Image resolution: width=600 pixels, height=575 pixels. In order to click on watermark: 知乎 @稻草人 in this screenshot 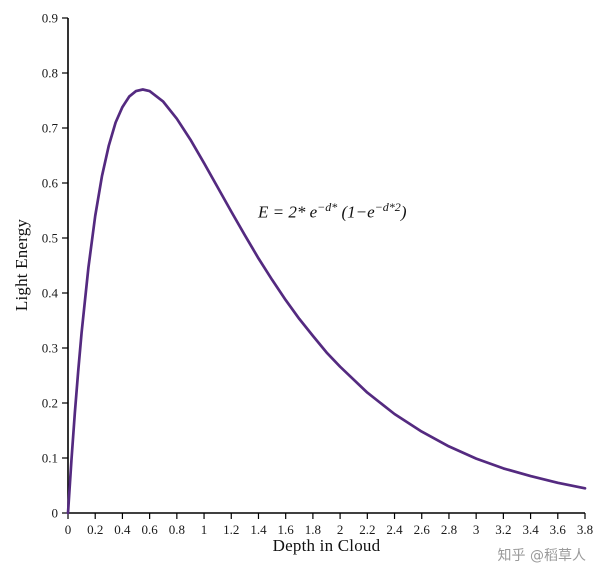, I will do `click(541, 556)`.